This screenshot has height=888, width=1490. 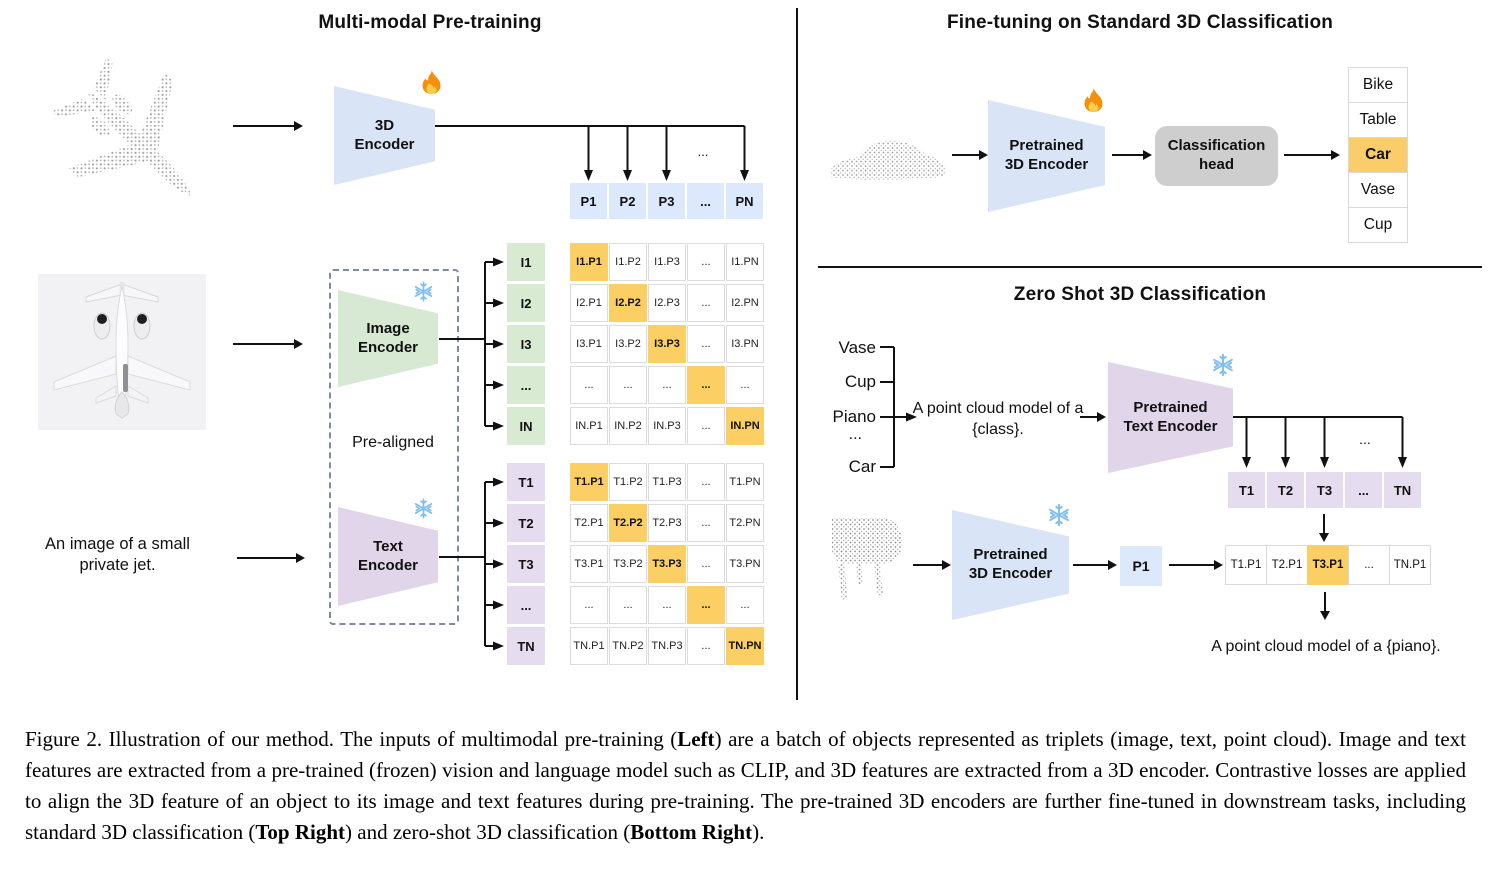 What do you see at coordinates (744, 201) in the screenshot?
I see `p-box: PN` at bounding box center [744, 201].